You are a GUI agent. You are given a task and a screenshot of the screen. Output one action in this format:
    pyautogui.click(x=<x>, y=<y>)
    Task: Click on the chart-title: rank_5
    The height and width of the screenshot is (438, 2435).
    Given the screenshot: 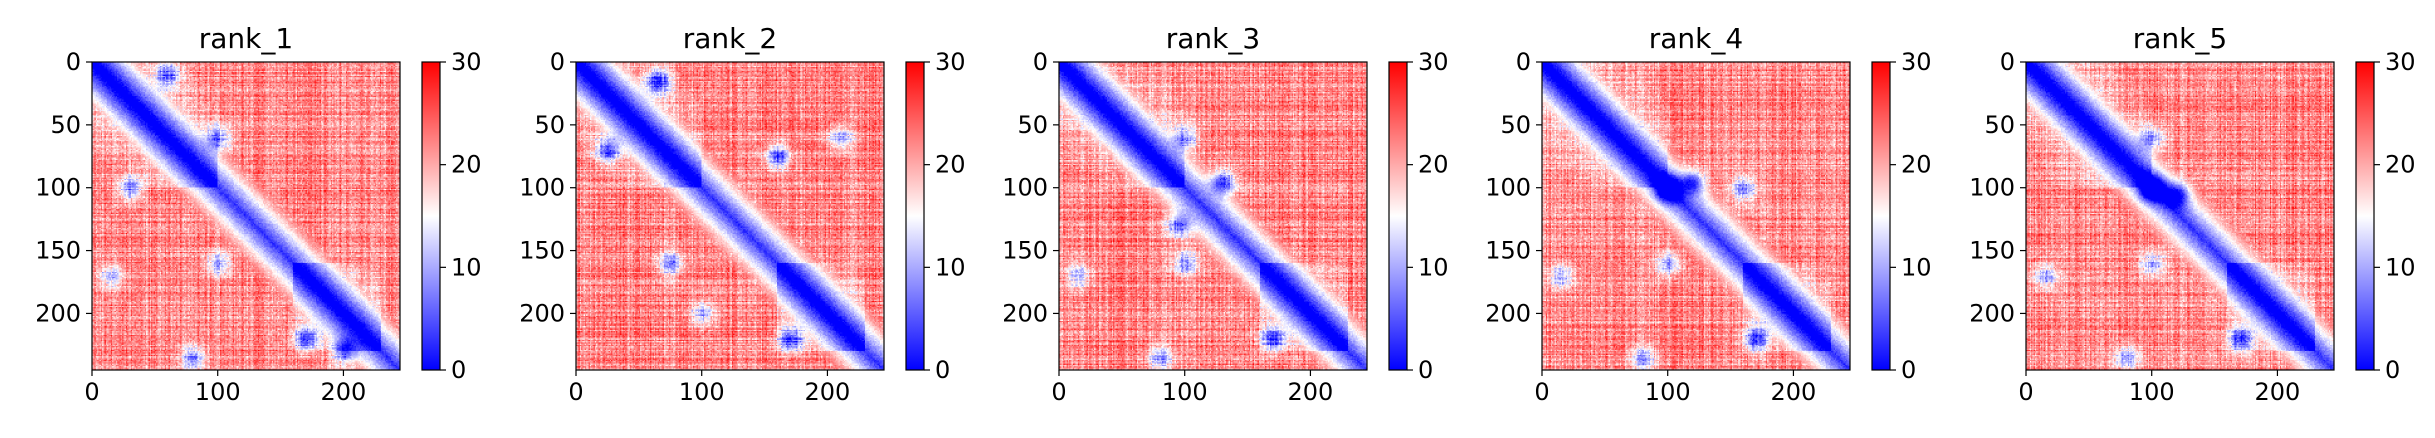 What is the action you would take?
    pyautogui.click(x=2180, y=38)
    